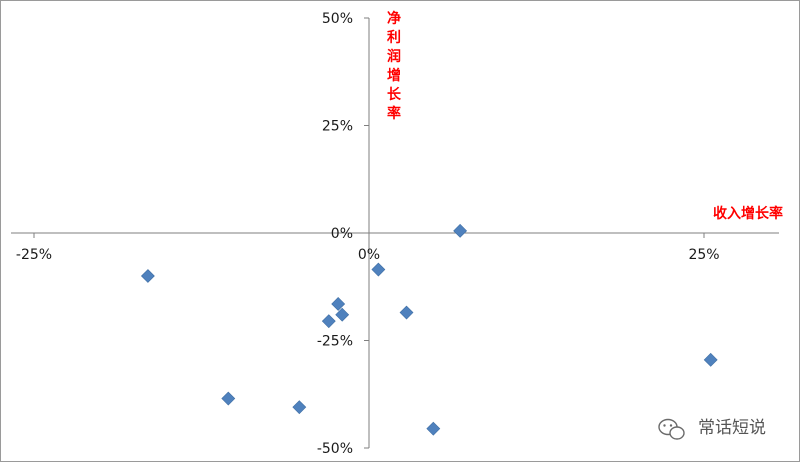 The height and width of the screenshot is (463, 800). Describe the element at coordinates (732, 428) in the screenshot. I see `watermark-text: 常话短说` at that location.